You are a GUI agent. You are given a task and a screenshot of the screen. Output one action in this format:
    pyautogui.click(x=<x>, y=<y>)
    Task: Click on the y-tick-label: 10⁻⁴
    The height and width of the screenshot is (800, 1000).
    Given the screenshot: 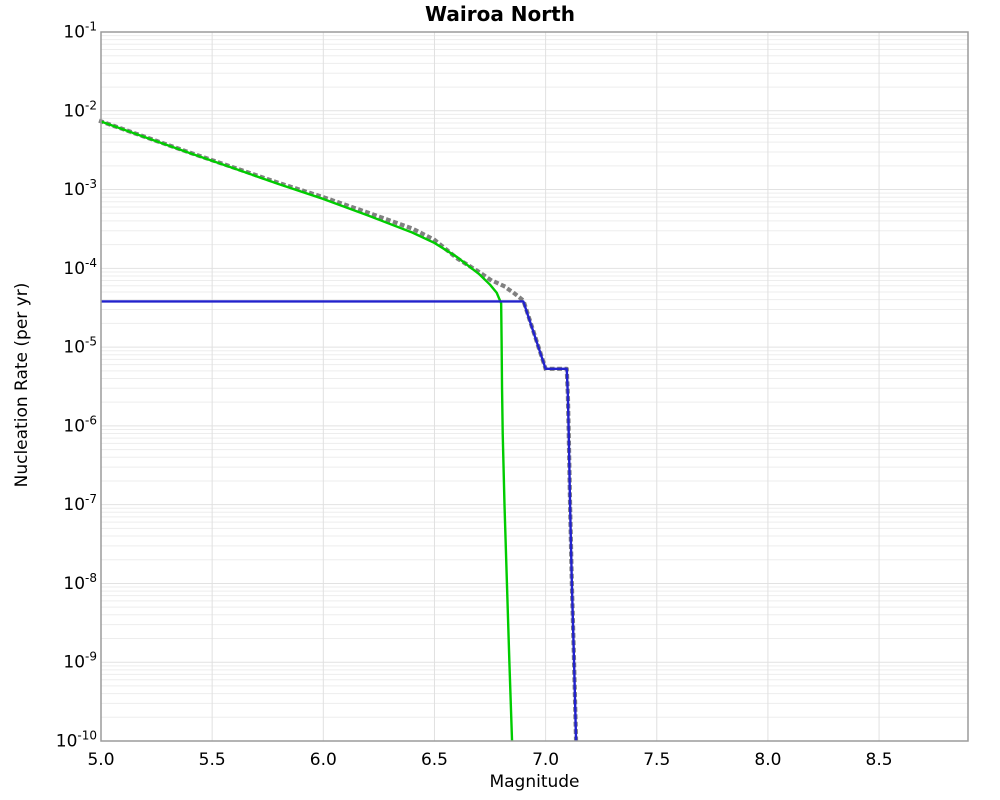 What is the action you would take?
    pyautogui.click(x=80, y=267)
    